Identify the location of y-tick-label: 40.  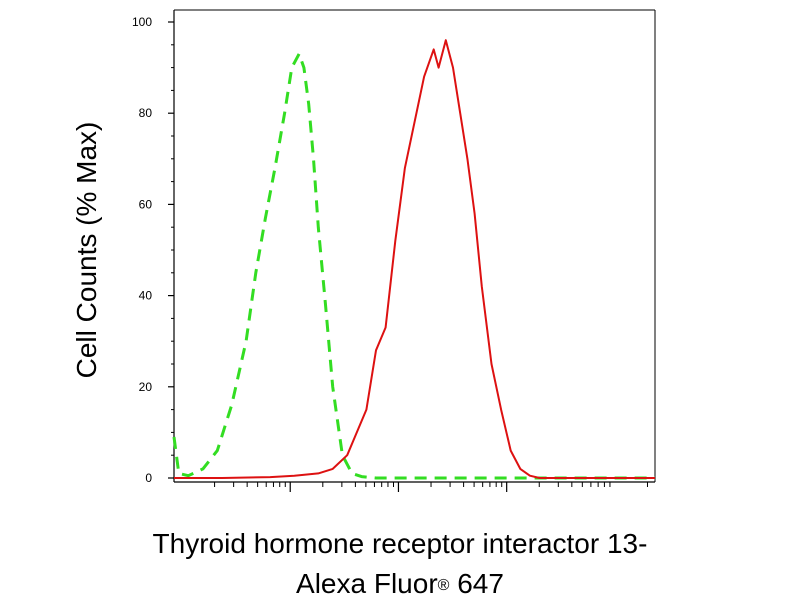
(146, 296).